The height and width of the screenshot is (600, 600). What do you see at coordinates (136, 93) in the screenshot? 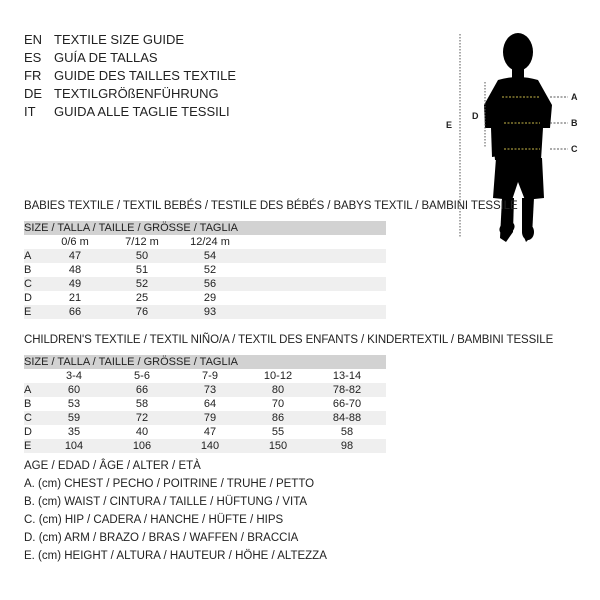
I see `language-text: TEXTILGRÖßENFÜHRUNG` at bounding box center [136, 93].